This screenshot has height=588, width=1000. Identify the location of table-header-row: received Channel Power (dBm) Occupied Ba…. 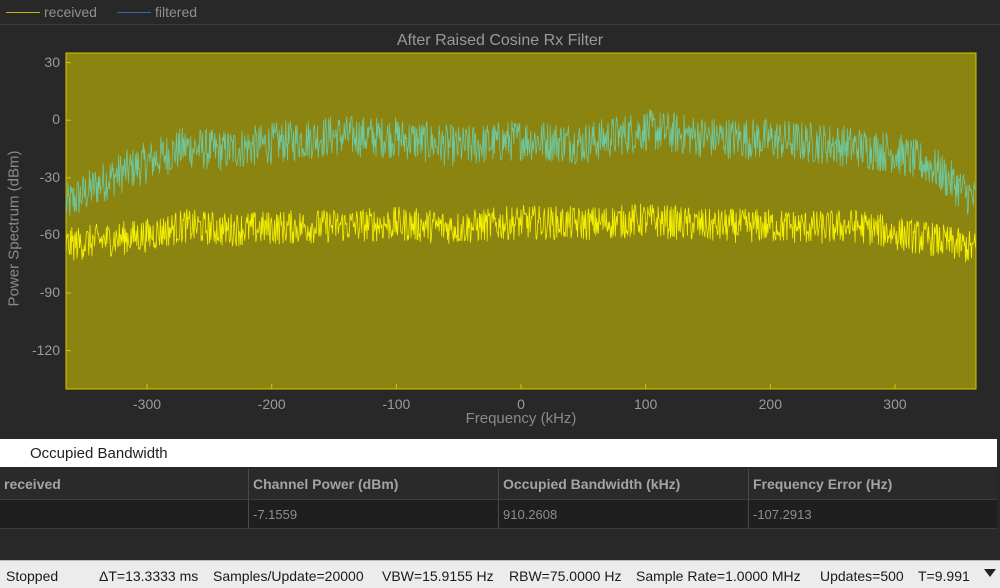
(498, 484).